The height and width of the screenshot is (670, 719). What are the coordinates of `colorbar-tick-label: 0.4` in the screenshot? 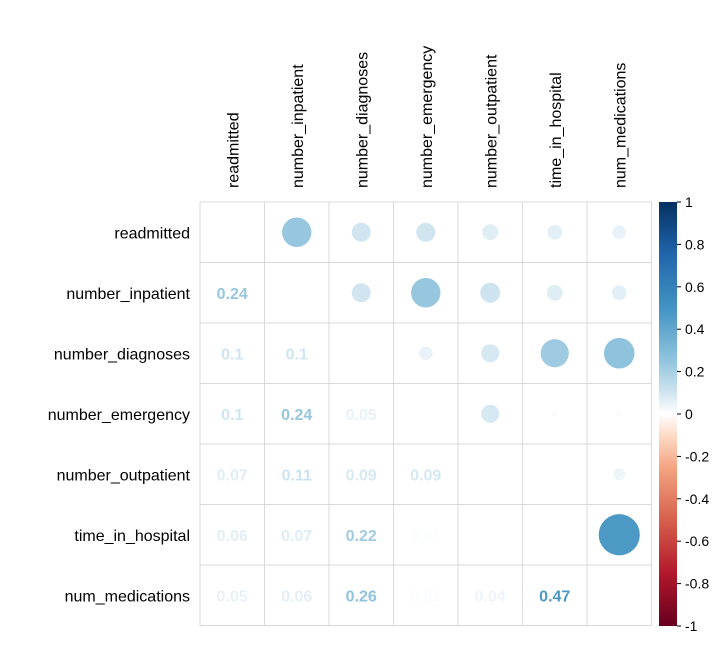 It's located at (695, 329).